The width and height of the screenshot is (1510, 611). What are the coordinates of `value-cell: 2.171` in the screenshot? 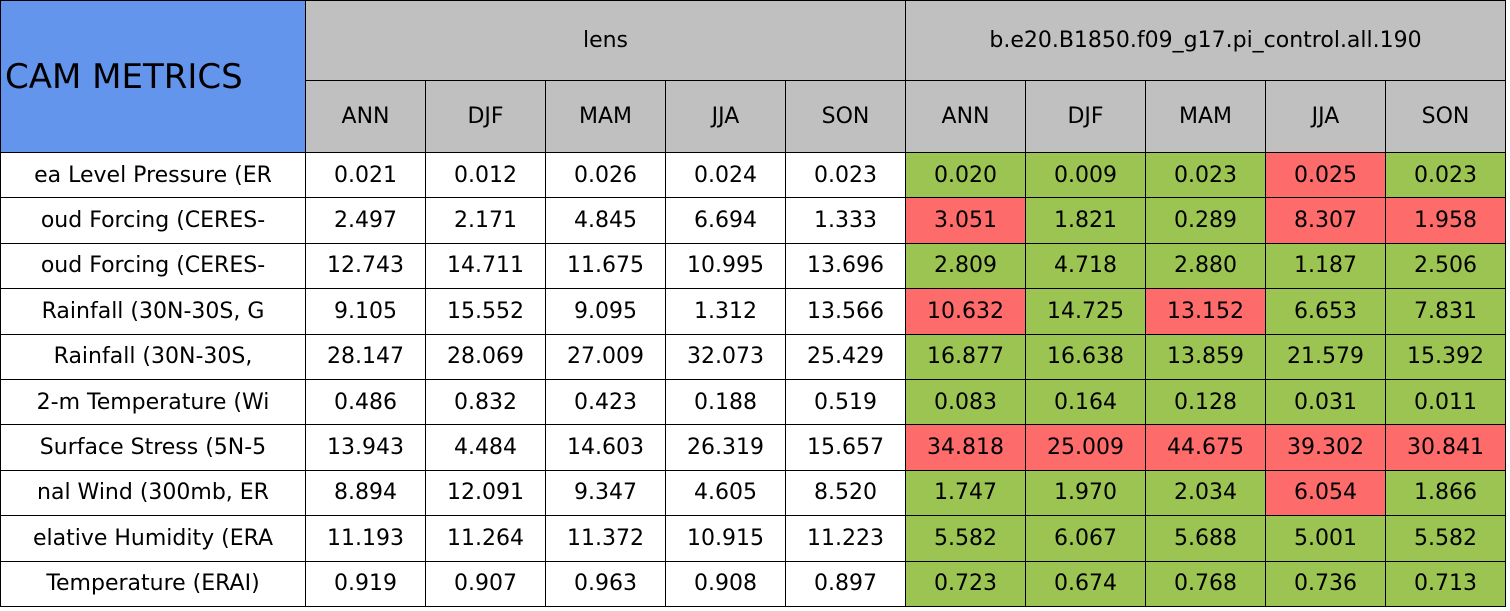 It's located at (485, 220).